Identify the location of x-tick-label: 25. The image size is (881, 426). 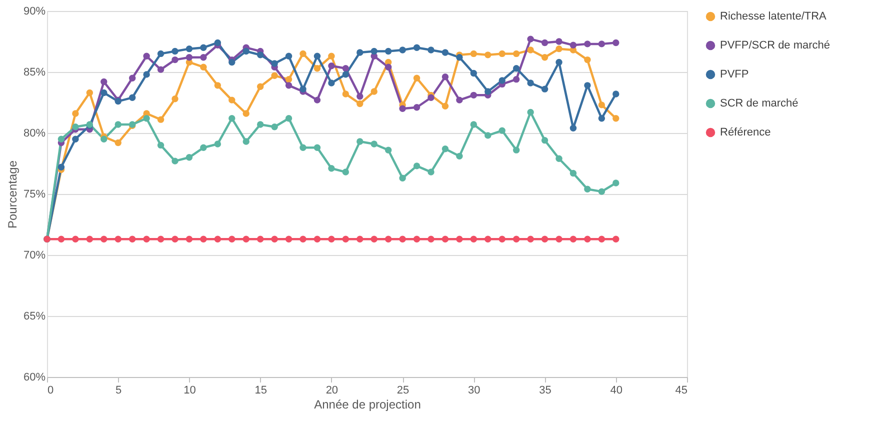
(403, 390).